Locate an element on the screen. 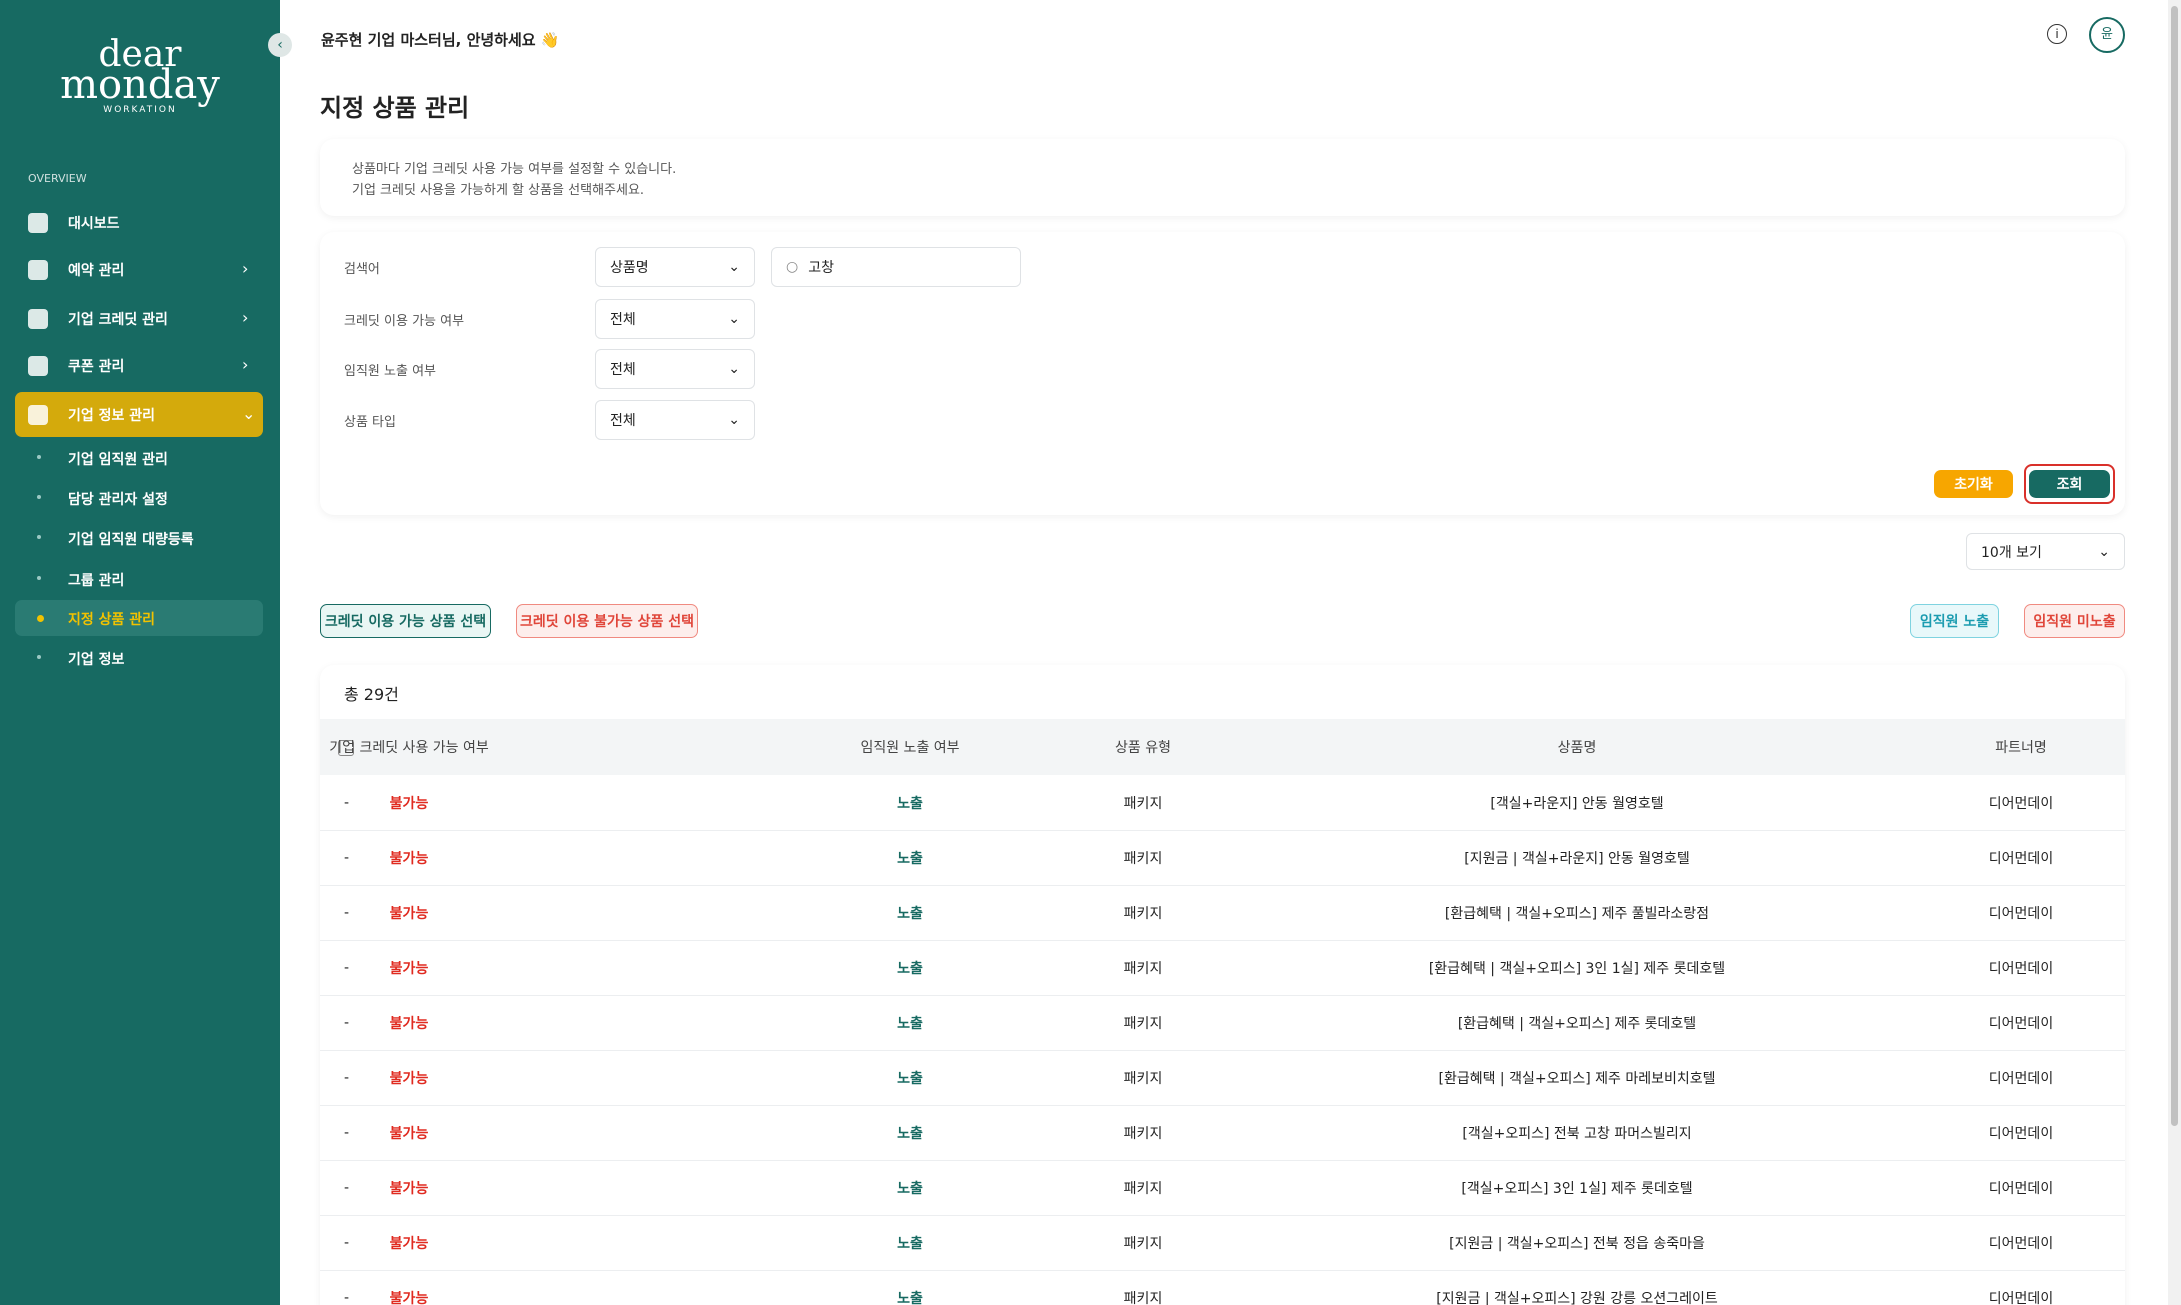  credit-off-button: 크레딧 이용 불가능 상품 선택 is located at coordinates (607, 621).